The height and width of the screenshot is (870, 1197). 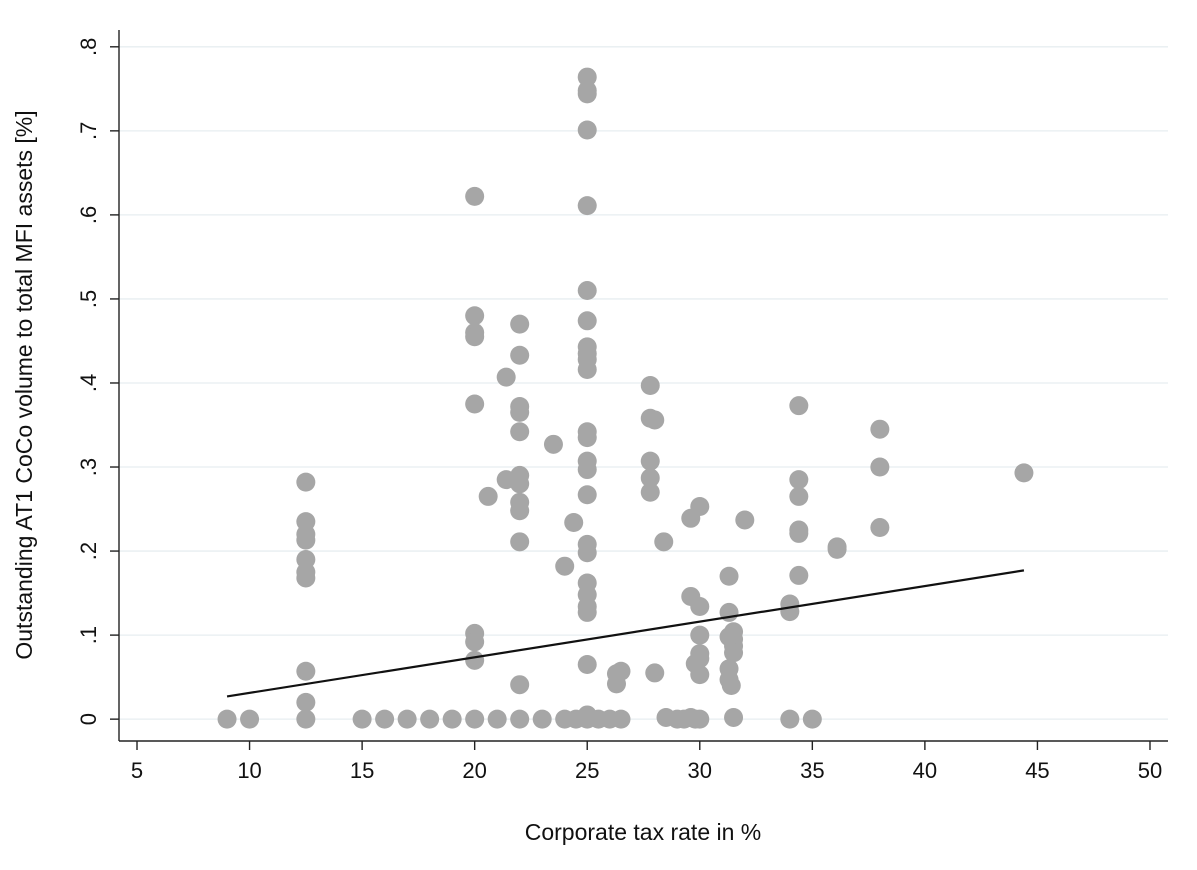 I want to click on x-tick-label: 45, so click(x=1037, y=770).